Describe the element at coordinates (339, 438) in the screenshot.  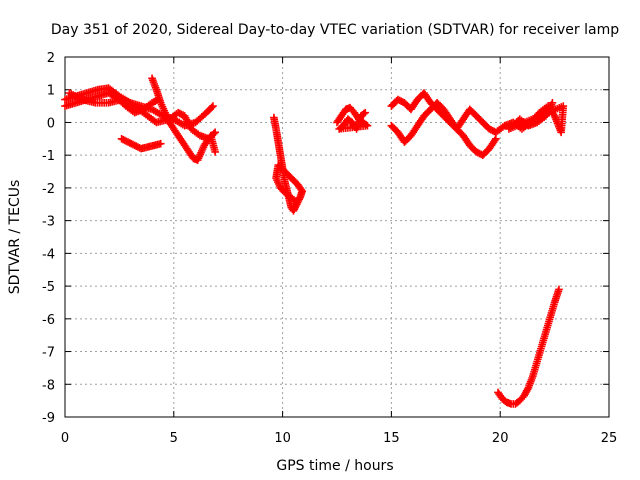
I see `x-tick-labels: 0 5 10 15 20 25` at that location.